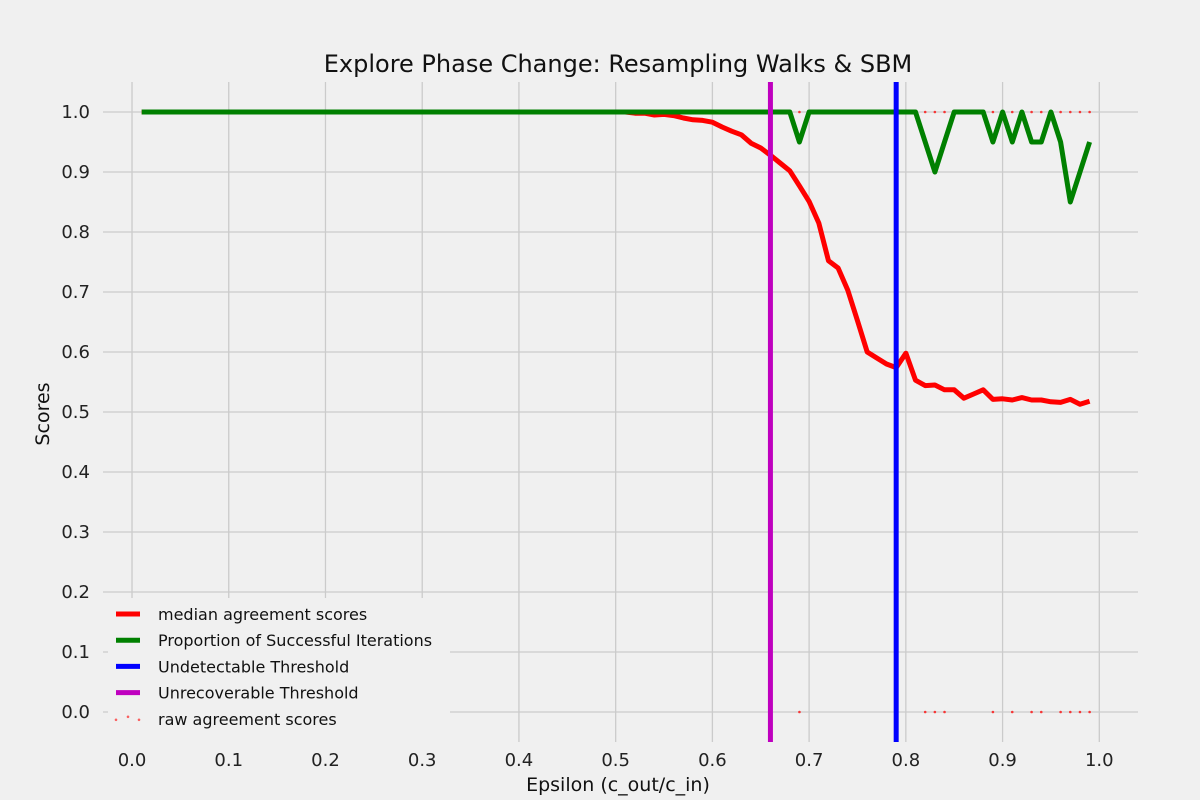  I want to click on x-tick-label: 0.0, so click(132, 760).